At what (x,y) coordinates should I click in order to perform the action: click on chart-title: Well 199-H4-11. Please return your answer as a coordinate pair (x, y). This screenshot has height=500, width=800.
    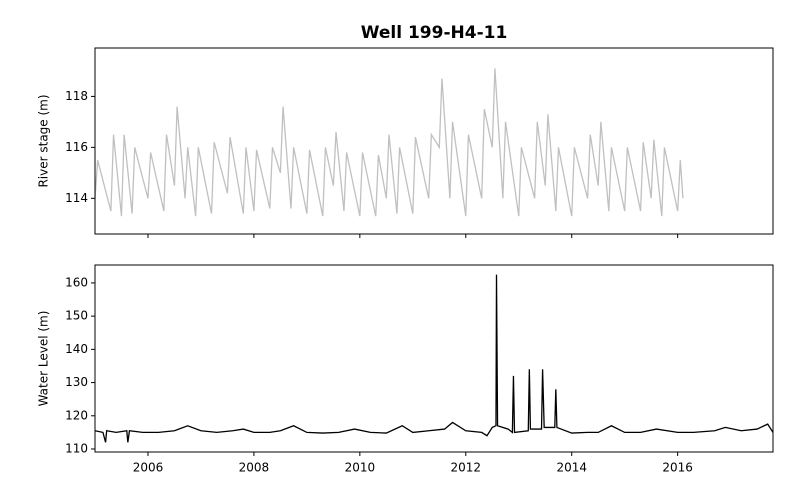
    Looking at the image, I should click on (434, 33).